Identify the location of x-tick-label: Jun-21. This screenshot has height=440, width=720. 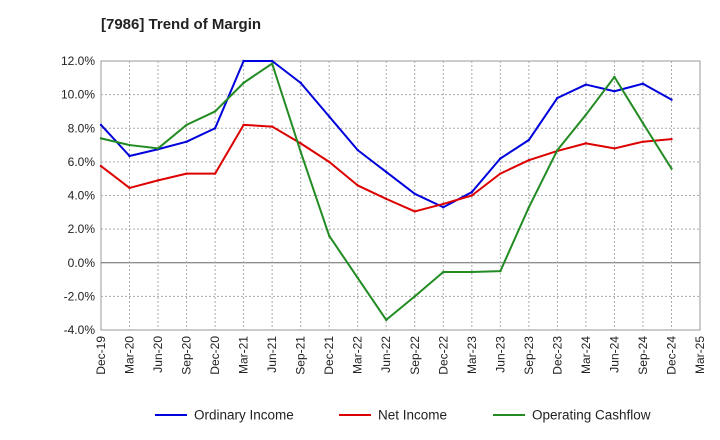
(272, 354).